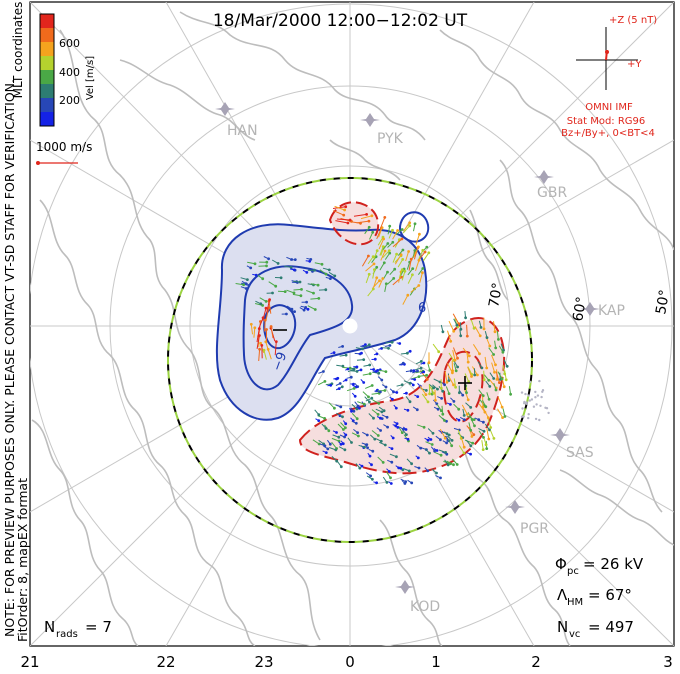 The image size is (680, 674). I want to click on station-kod: KOD, so click(417, 597).